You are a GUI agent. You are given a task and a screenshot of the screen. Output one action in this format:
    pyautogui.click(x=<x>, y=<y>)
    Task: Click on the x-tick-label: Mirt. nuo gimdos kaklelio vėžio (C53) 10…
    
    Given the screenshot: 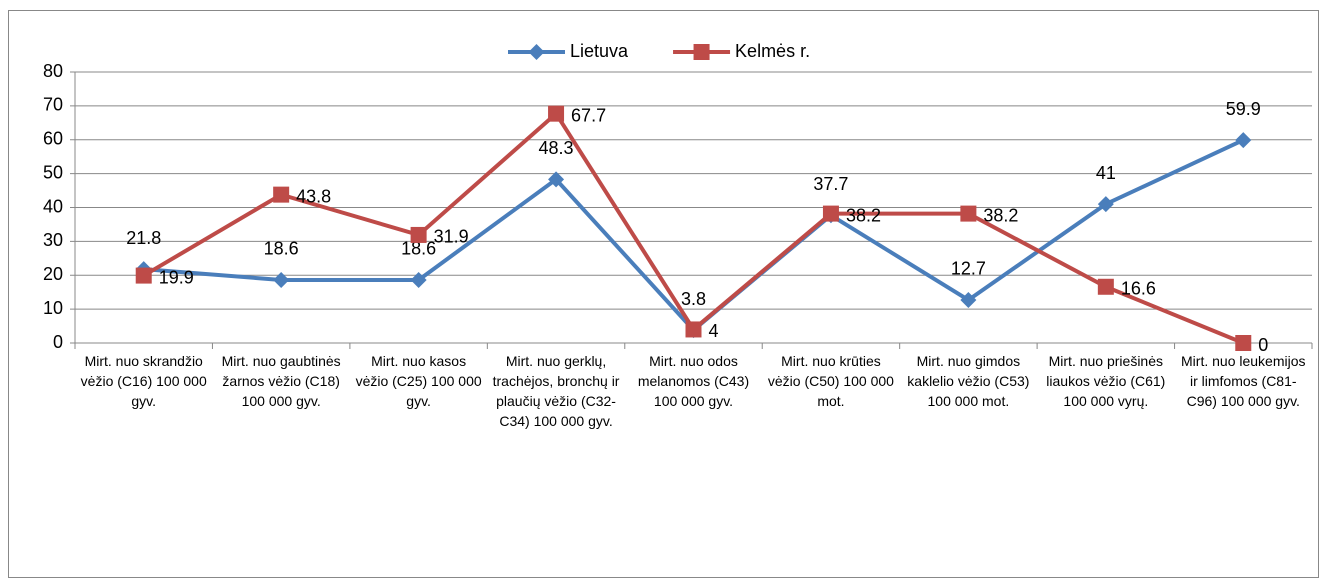 What is the action you would take?
    pyautogui.click(x=968, y=381)
    